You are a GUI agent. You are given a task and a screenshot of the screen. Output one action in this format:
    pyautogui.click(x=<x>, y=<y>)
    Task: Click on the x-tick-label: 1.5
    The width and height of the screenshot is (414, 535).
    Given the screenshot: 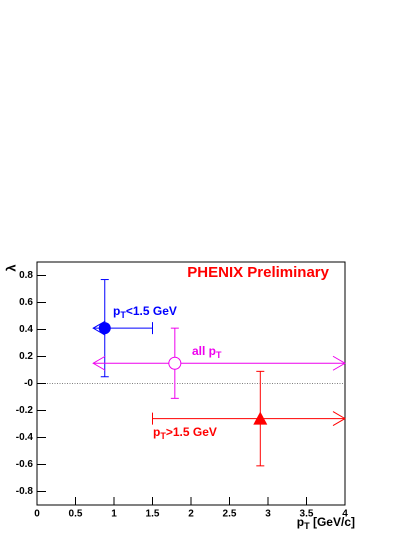 What is the action you would take?
    pyautogui.click(x=153, y=514)
    